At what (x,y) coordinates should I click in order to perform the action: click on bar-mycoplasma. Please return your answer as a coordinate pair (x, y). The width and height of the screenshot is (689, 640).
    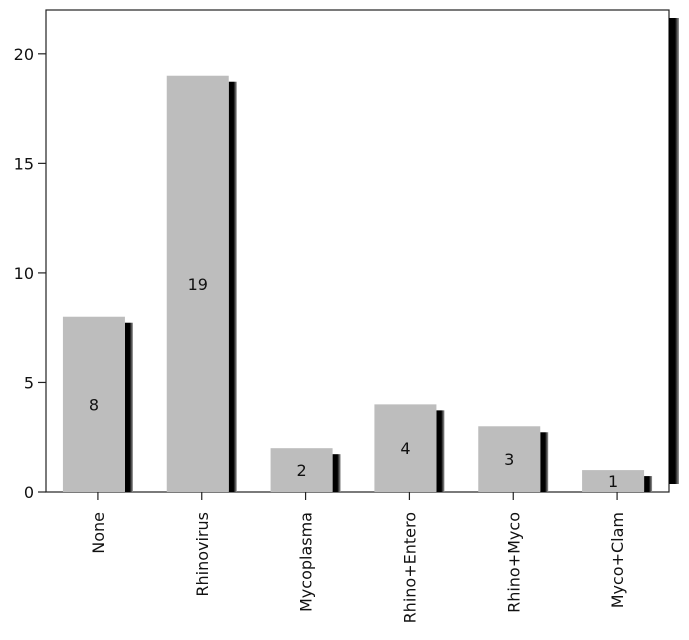
    Looking at the image, I should click on (301, 470).